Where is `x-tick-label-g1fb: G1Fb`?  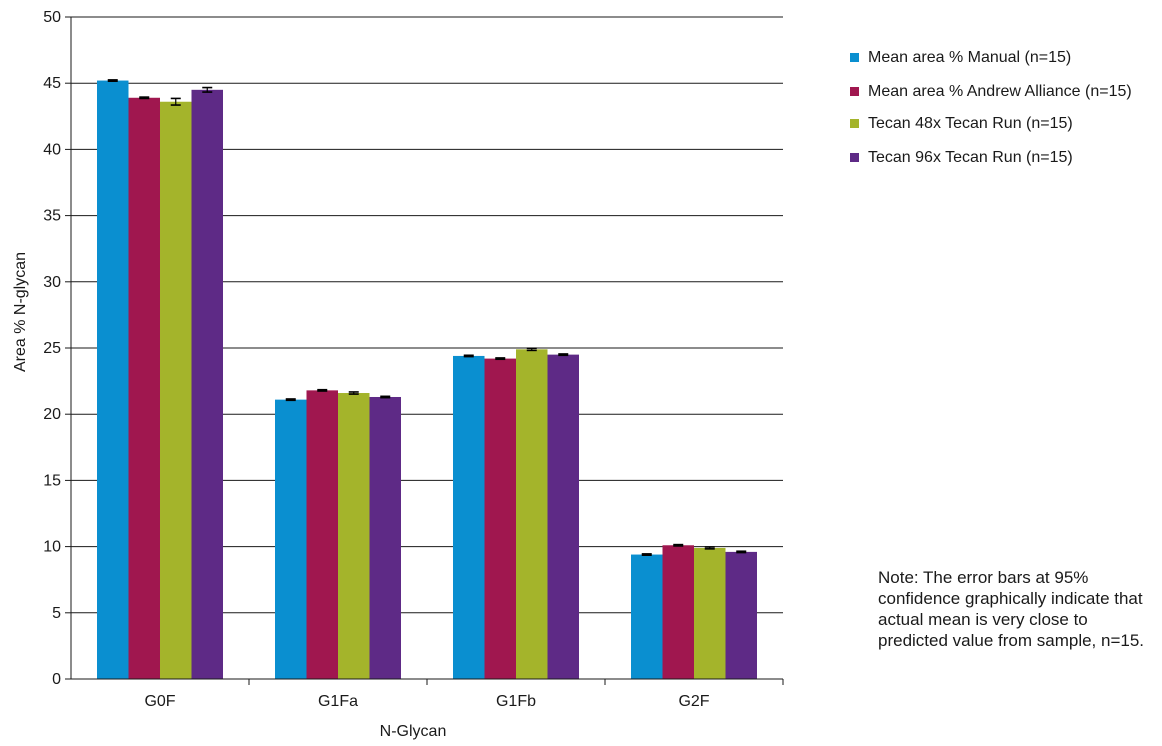 x-tick-label-g1fb: G1Fb is located at coordinates (516, 701).